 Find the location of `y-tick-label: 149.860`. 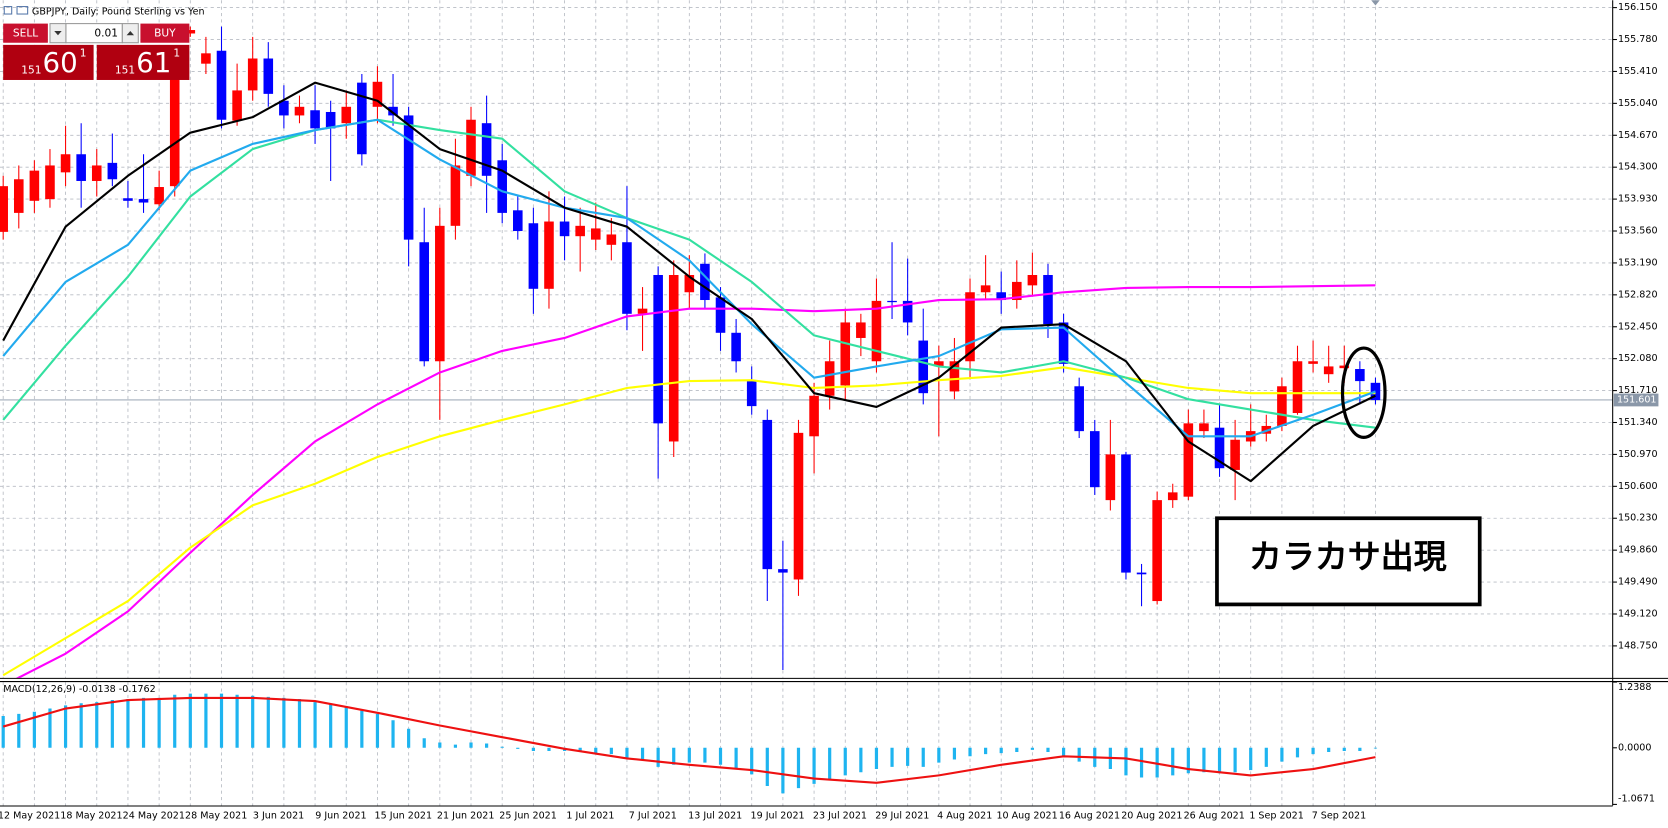

y-tick-label: 149.860 is located at coordinates (1638, 550).